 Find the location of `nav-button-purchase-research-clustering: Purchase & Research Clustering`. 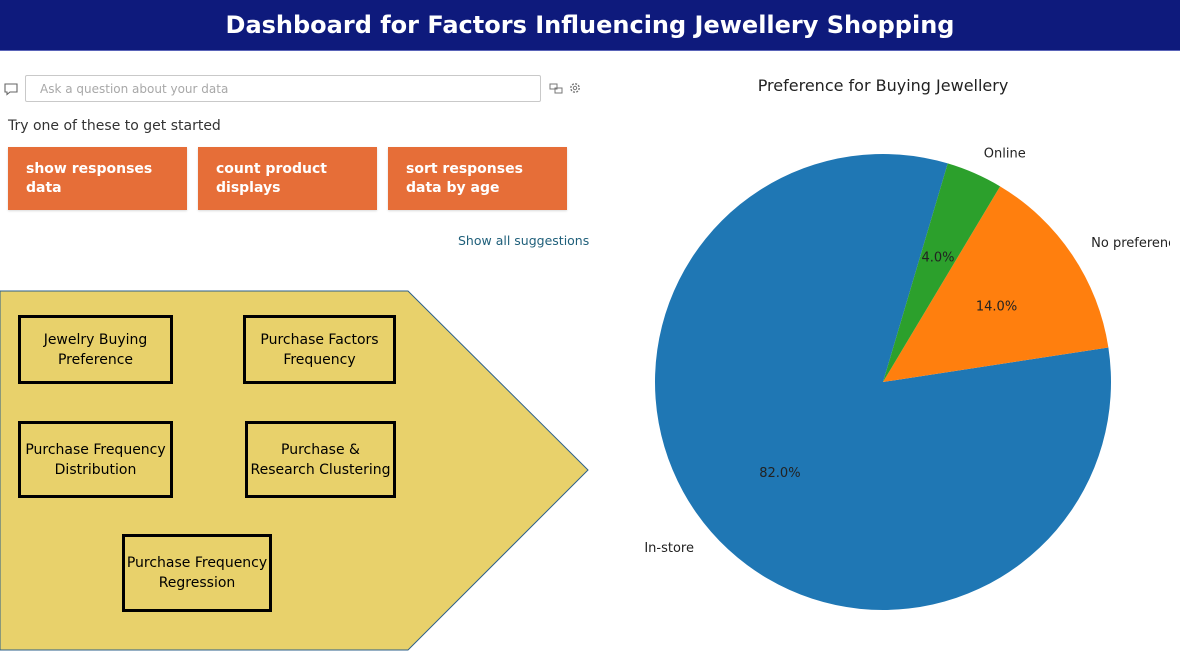

nav-button-purchase-research-clustering: Purchase & Research Clustering is located at coordinates (320, 459).